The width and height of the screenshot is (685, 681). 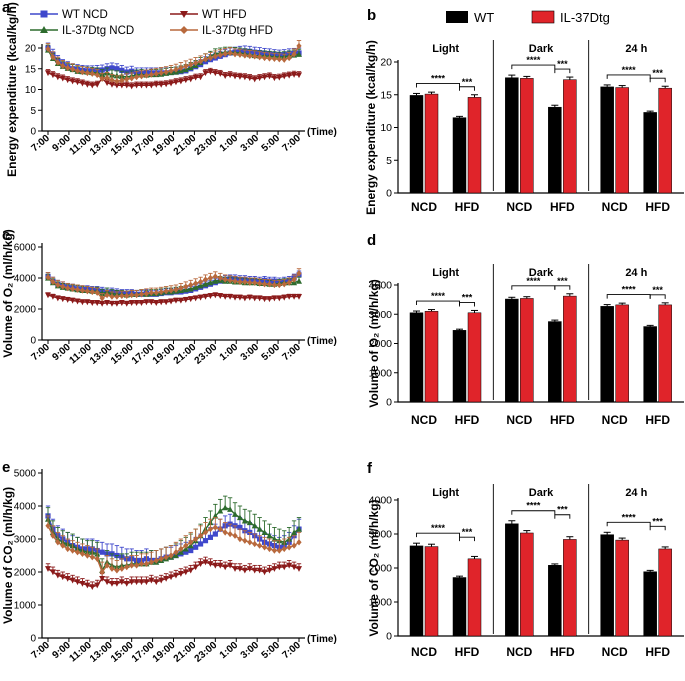 What do you see at coordinates (173, 299) in the screenshot?
I see `series-wt-hfd` at bounding box center [173, 299].